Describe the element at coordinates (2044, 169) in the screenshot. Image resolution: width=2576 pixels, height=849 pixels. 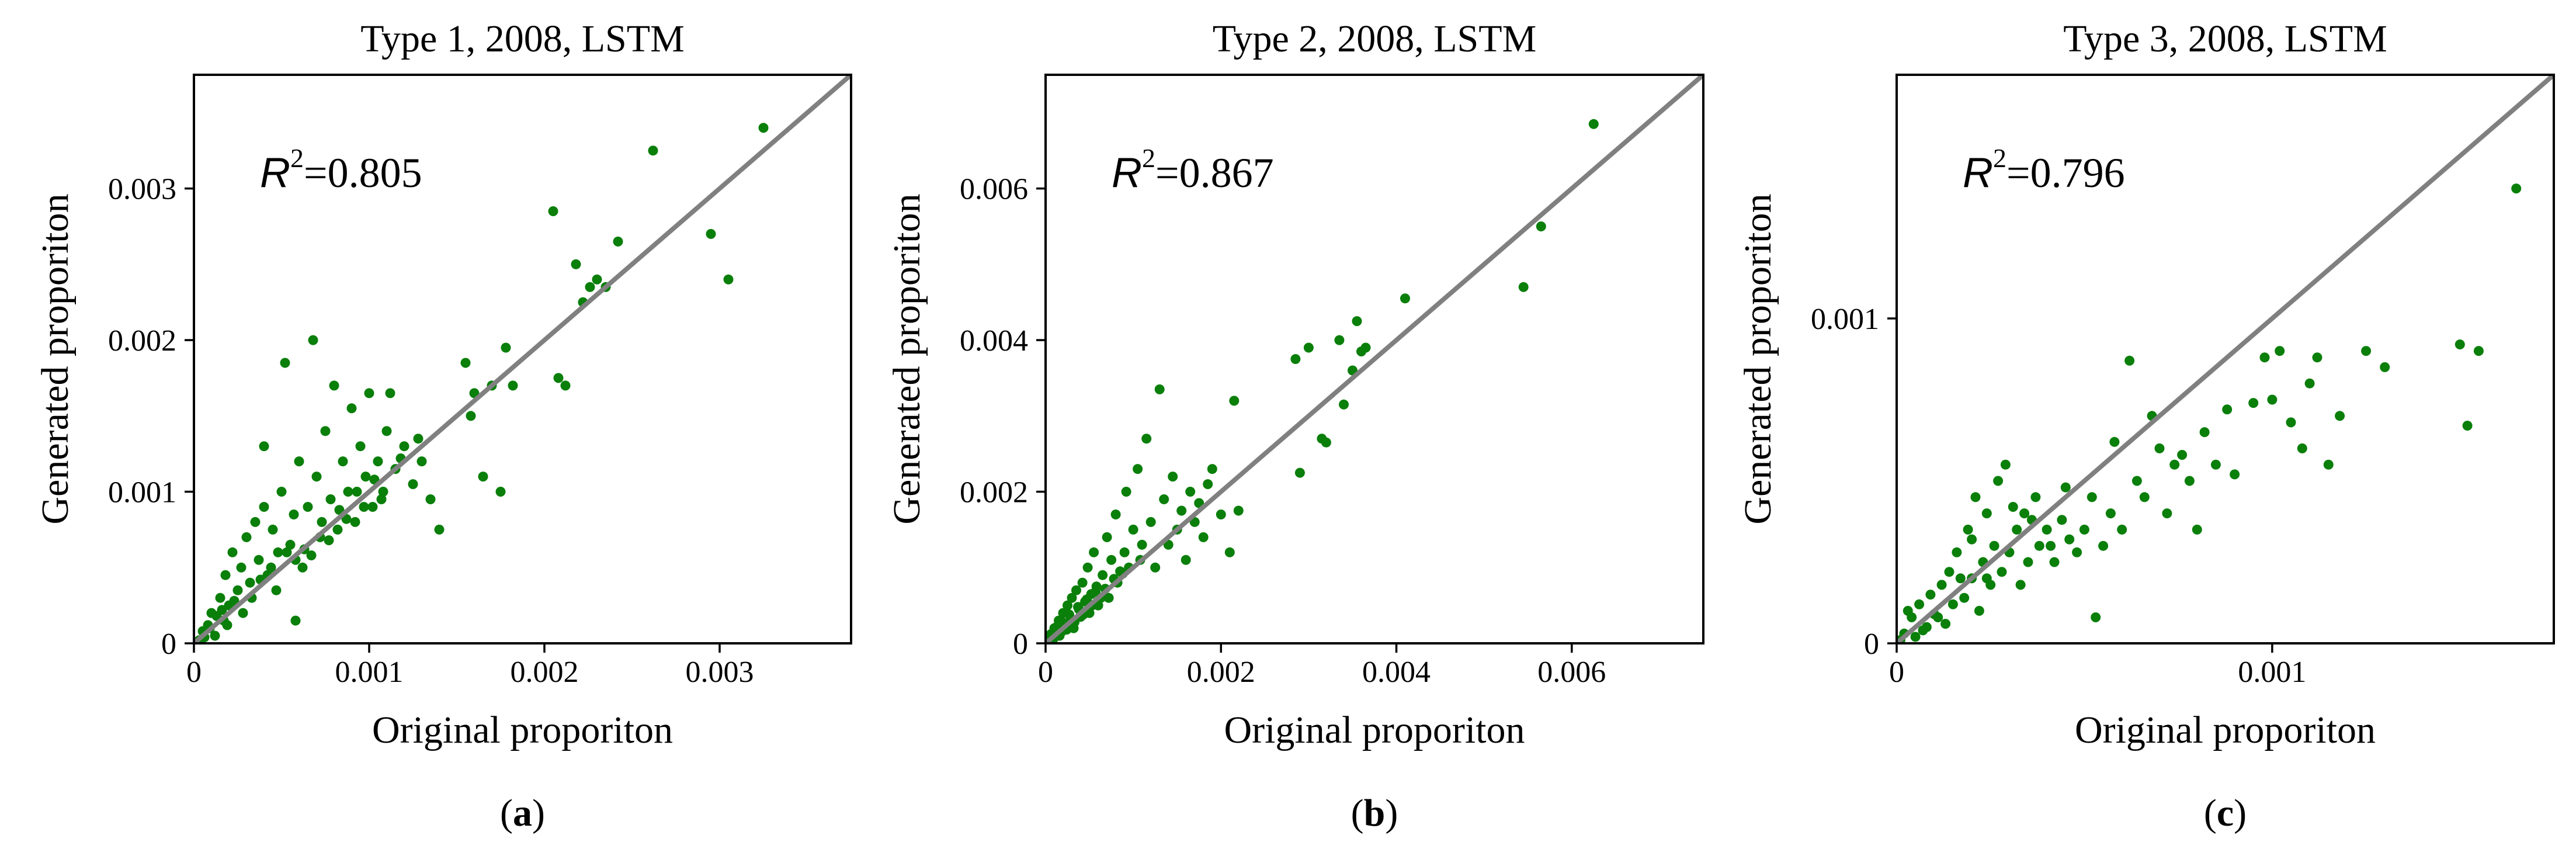
I see `r2-annotation: R2=0.796` at that location.